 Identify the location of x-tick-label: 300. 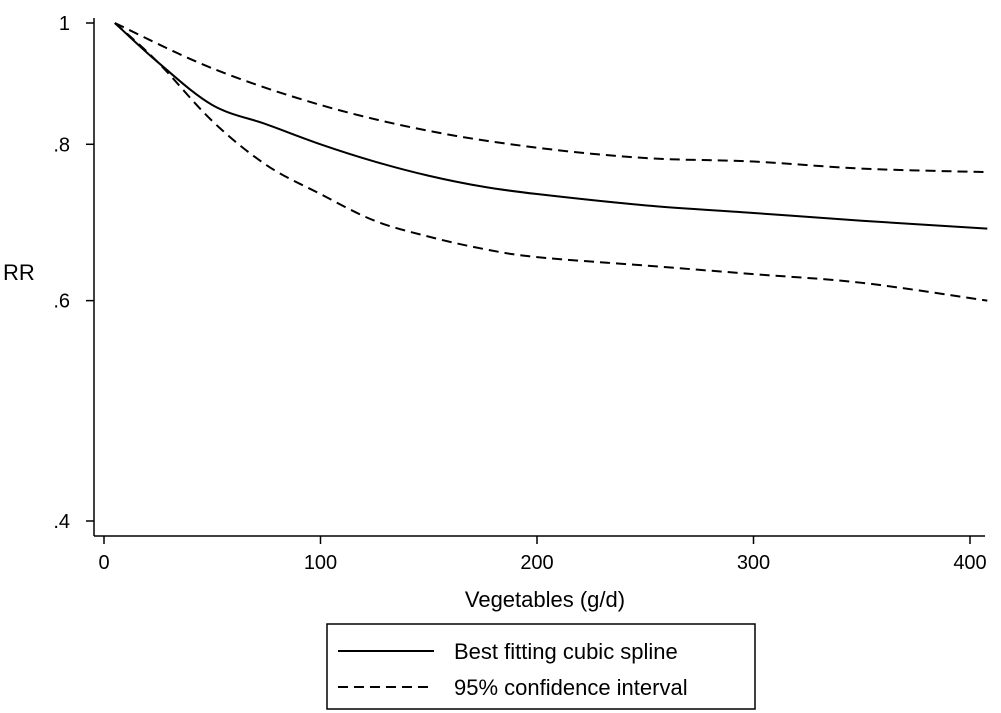
(753, 563).